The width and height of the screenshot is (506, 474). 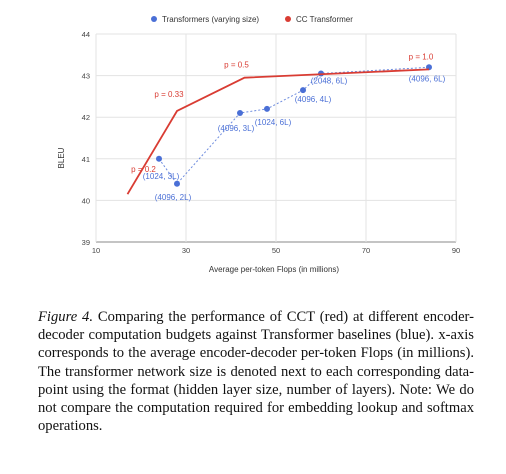 I want to click on figure-caption-label: Figure 4., so click(x=65, y=317).